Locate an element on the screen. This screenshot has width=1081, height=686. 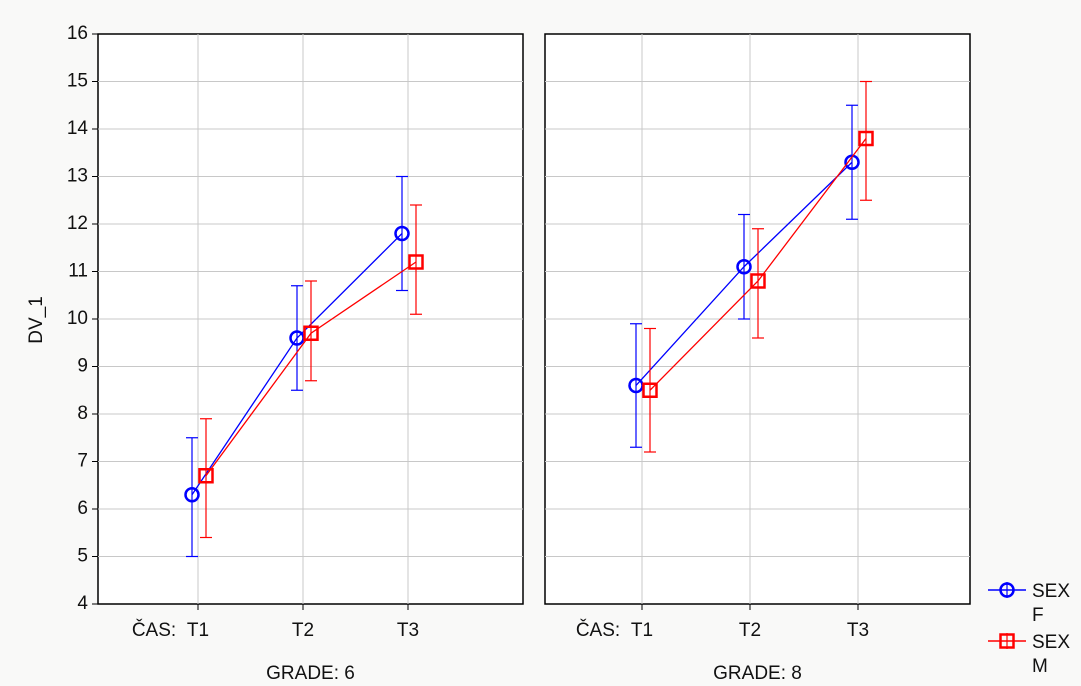
y-tick-label: 9 is located at coordinates (82, 366).